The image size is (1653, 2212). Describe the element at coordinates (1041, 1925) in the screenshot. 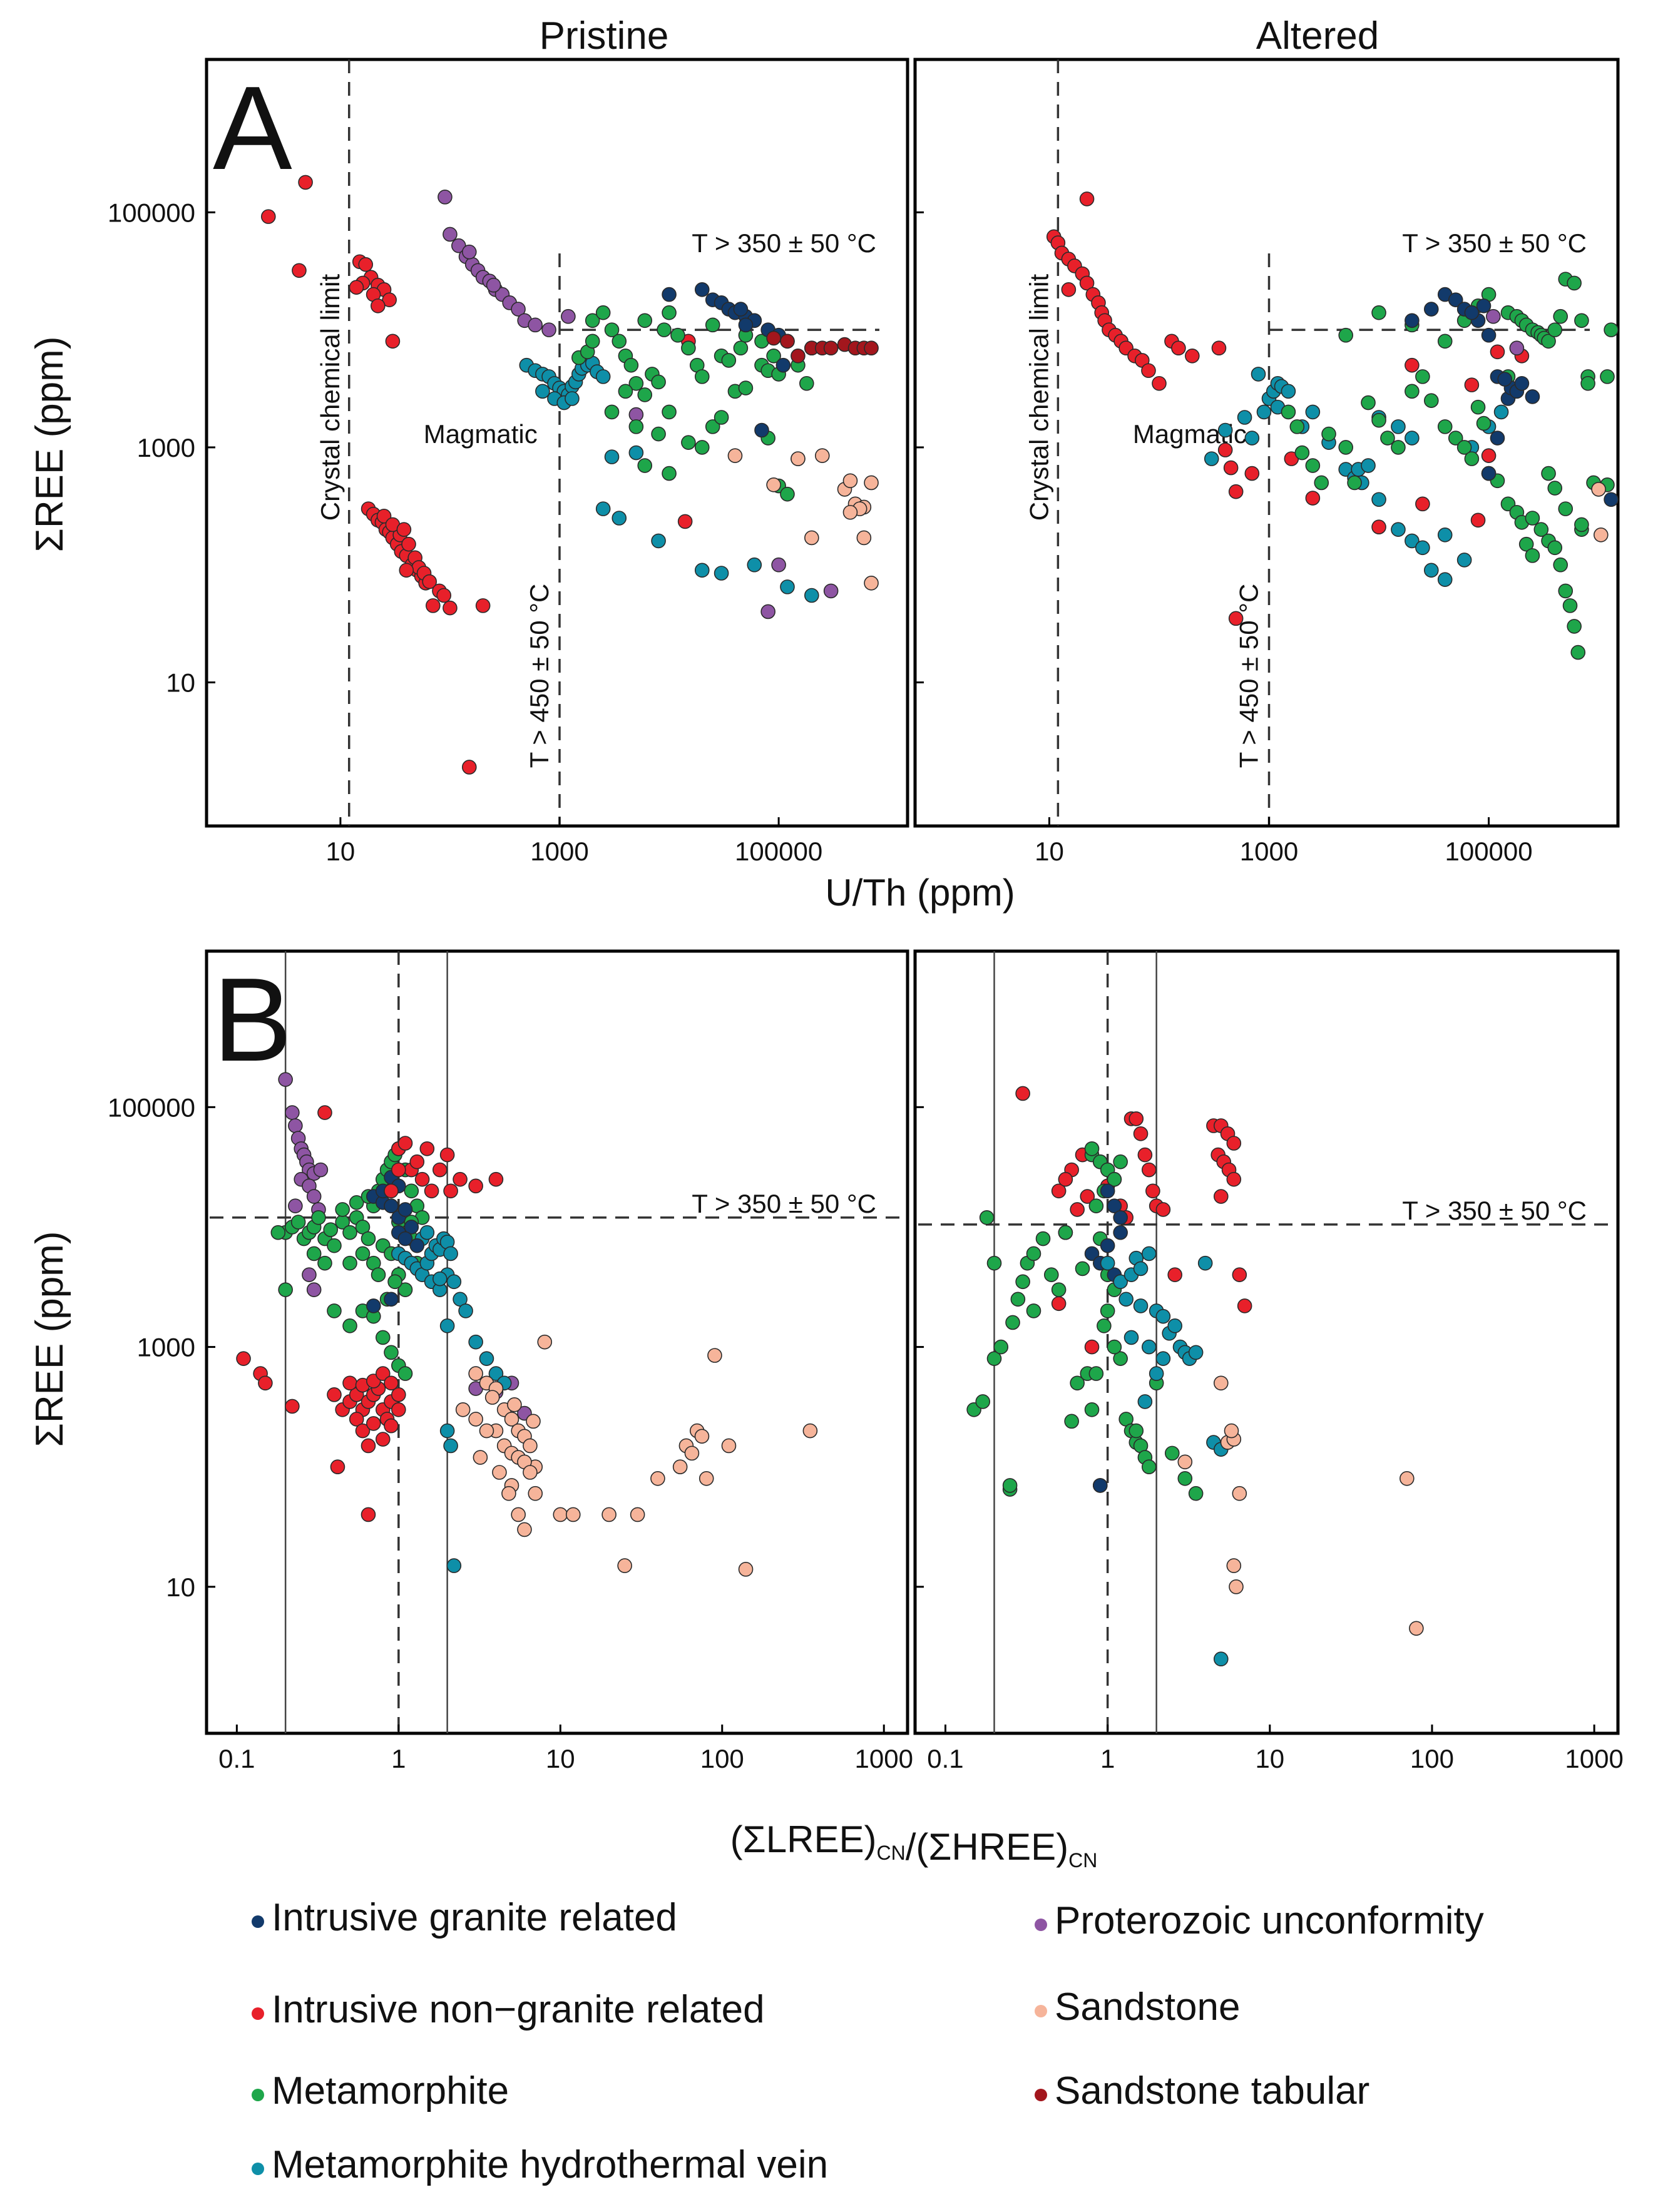

I see `legend-marker-pu` at that location.